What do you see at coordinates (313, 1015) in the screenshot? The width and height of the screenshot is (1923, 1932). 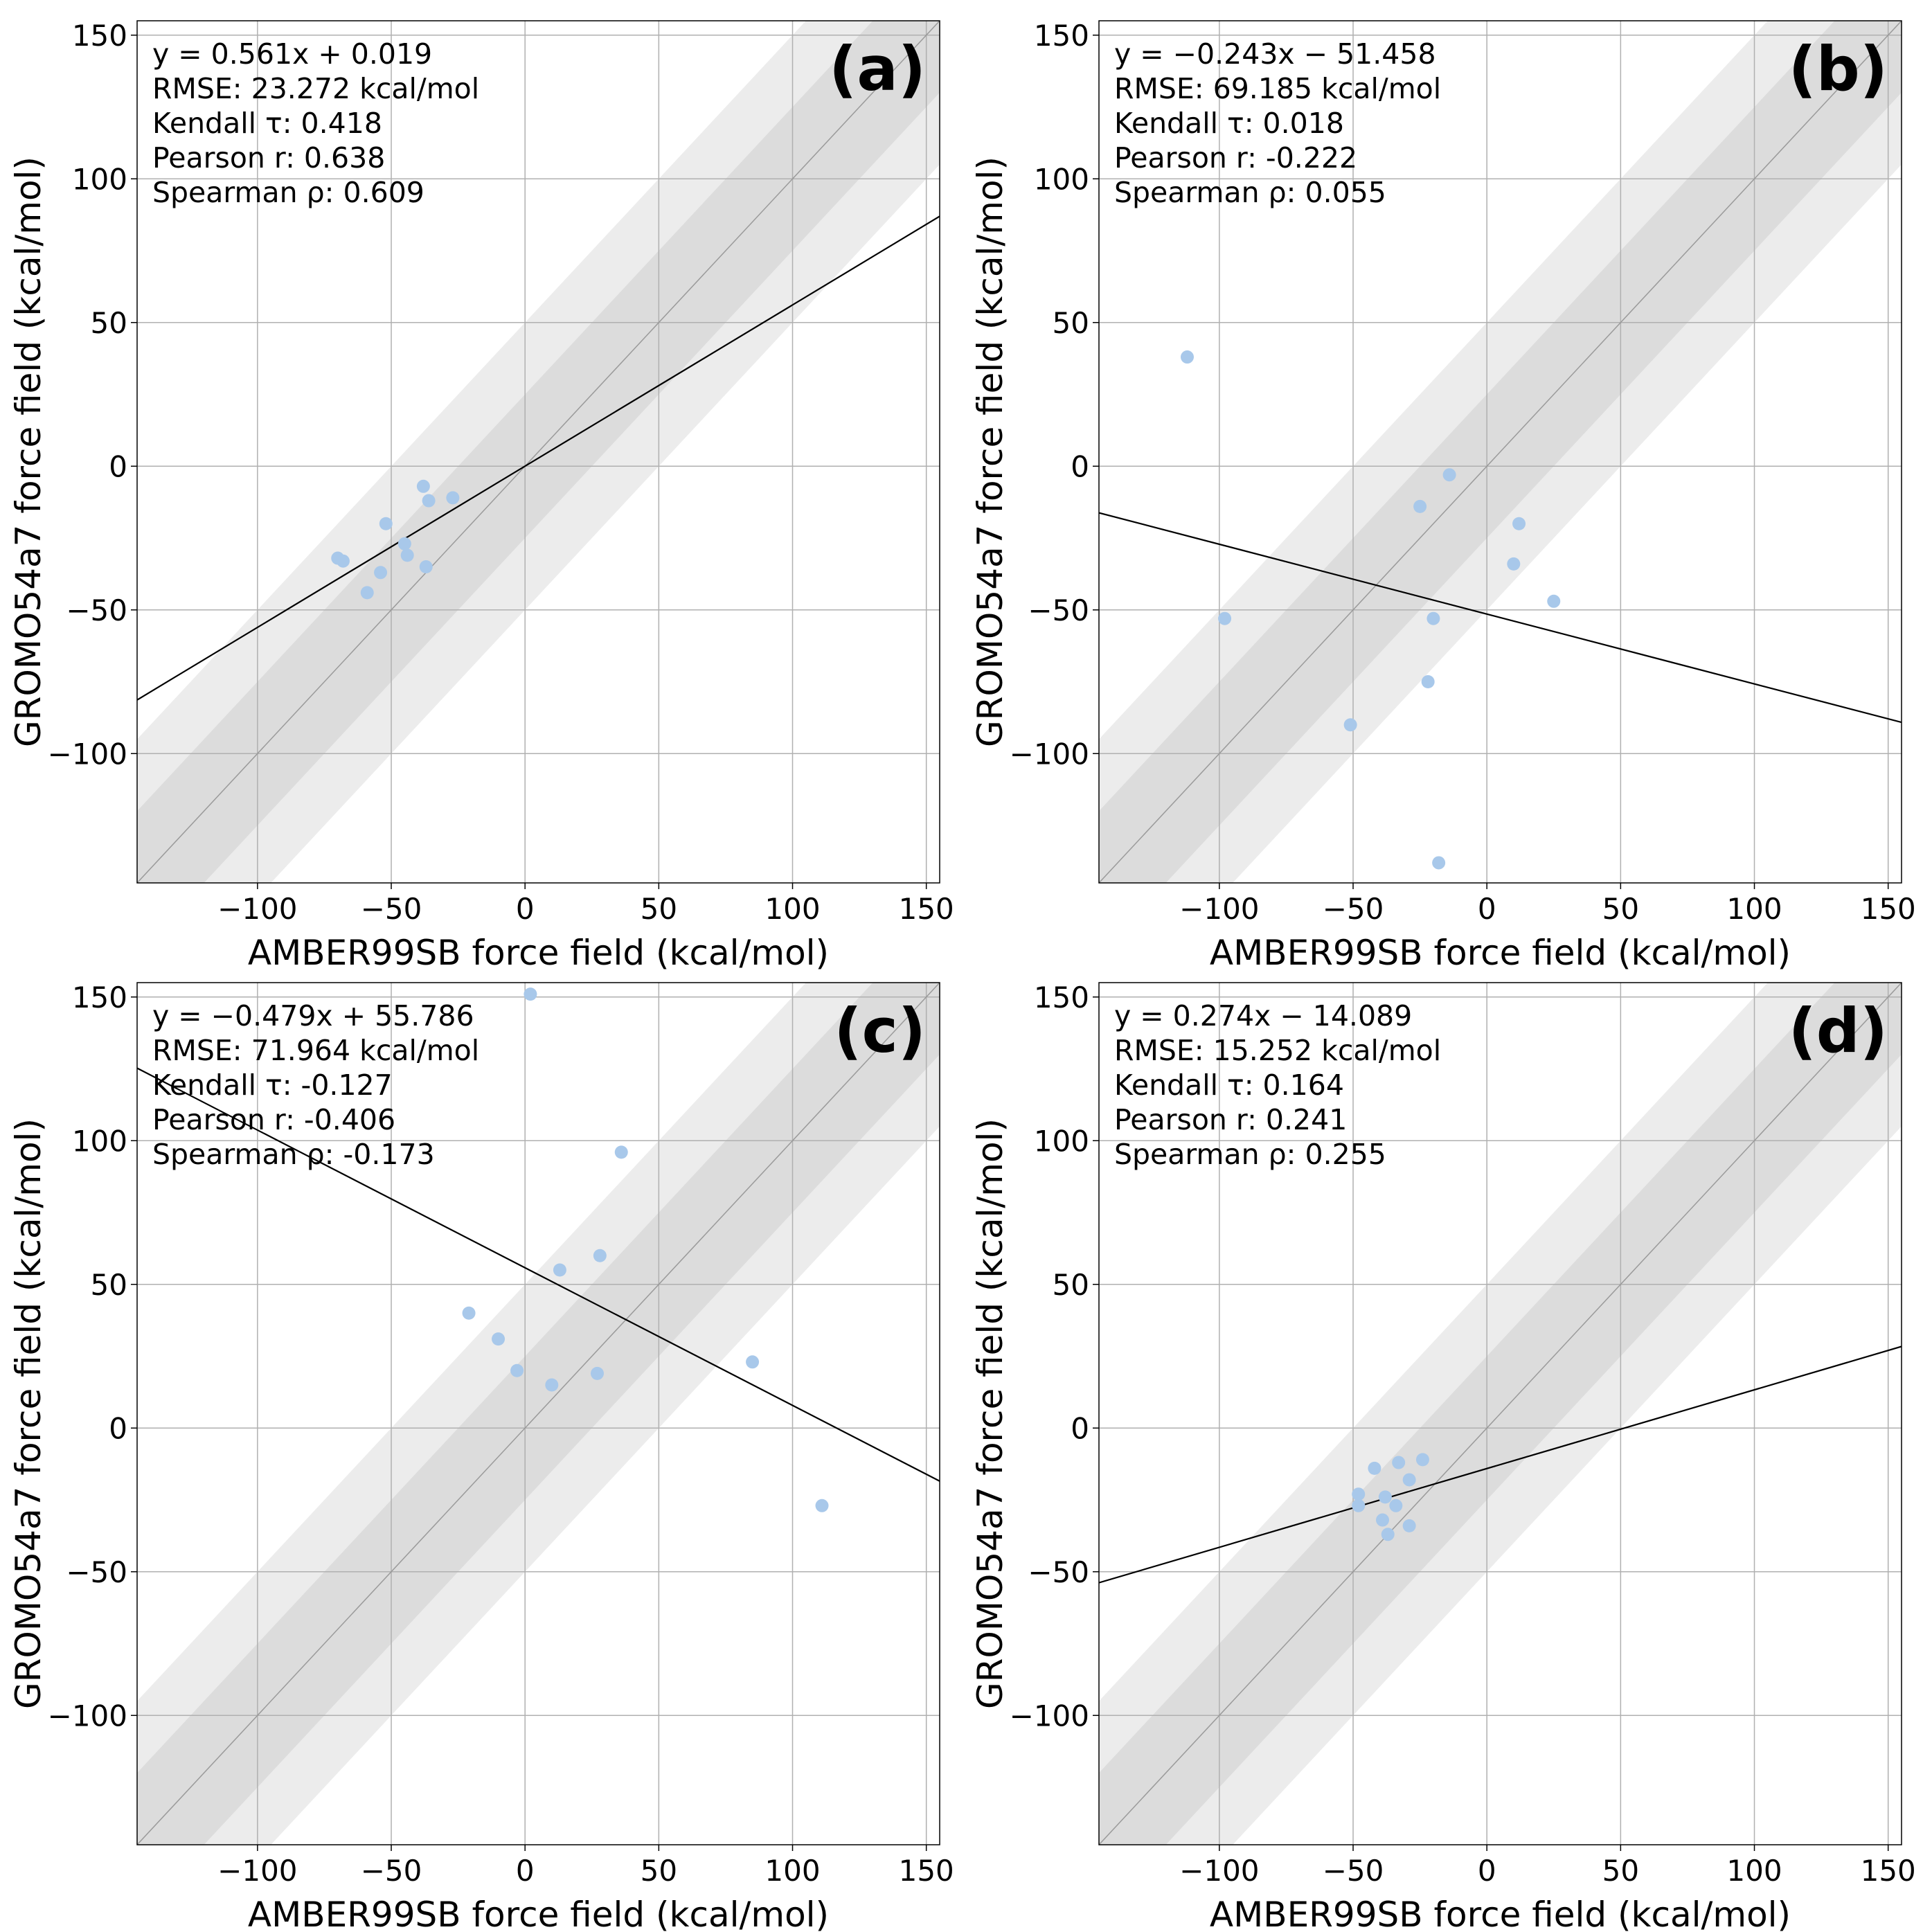 I see `fit-equation: y = −0.479x + 55.786` at bounding box center [313, 1015].